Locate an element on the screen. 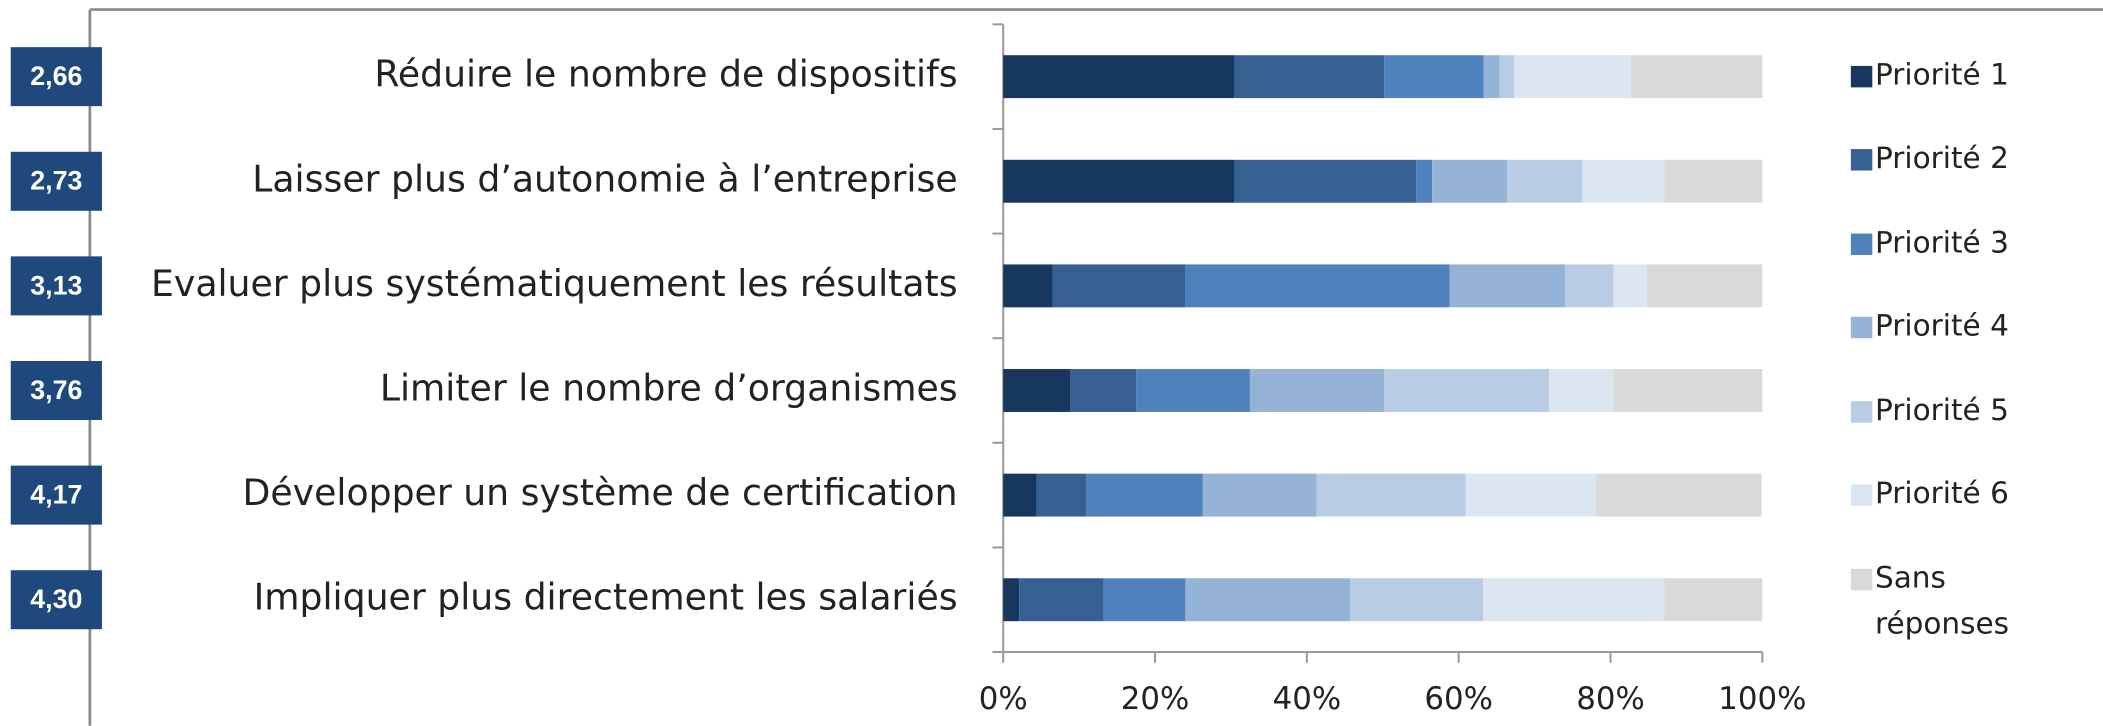 The image size is (2103, 726). x-tick-label: 0% is located at coordinates (1003, 699).